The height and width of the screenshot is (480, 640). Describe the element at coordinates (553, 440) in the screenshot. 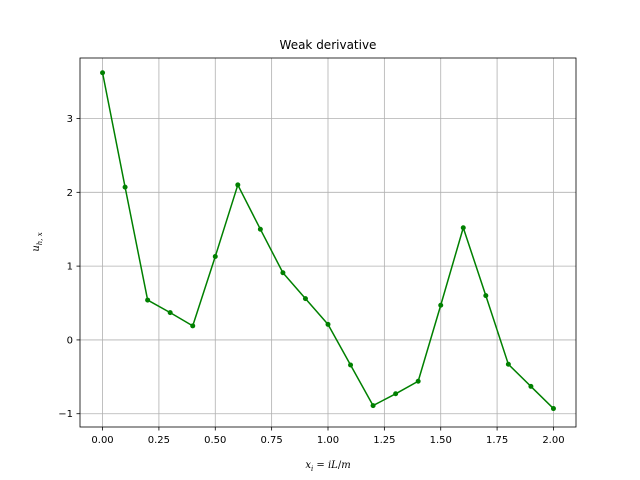

I see `x-tick-label: 2.00` at that location.